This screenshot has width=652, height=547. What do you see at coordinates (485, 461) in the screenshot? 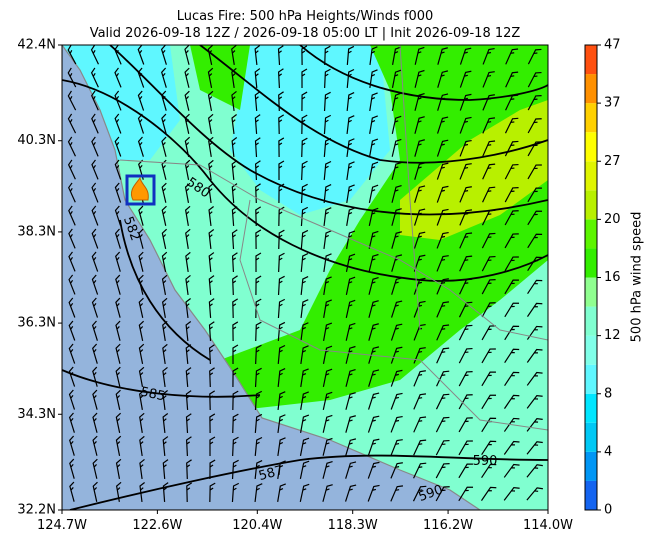
I see `contour-label: 590` at bounding box center [485, 461].